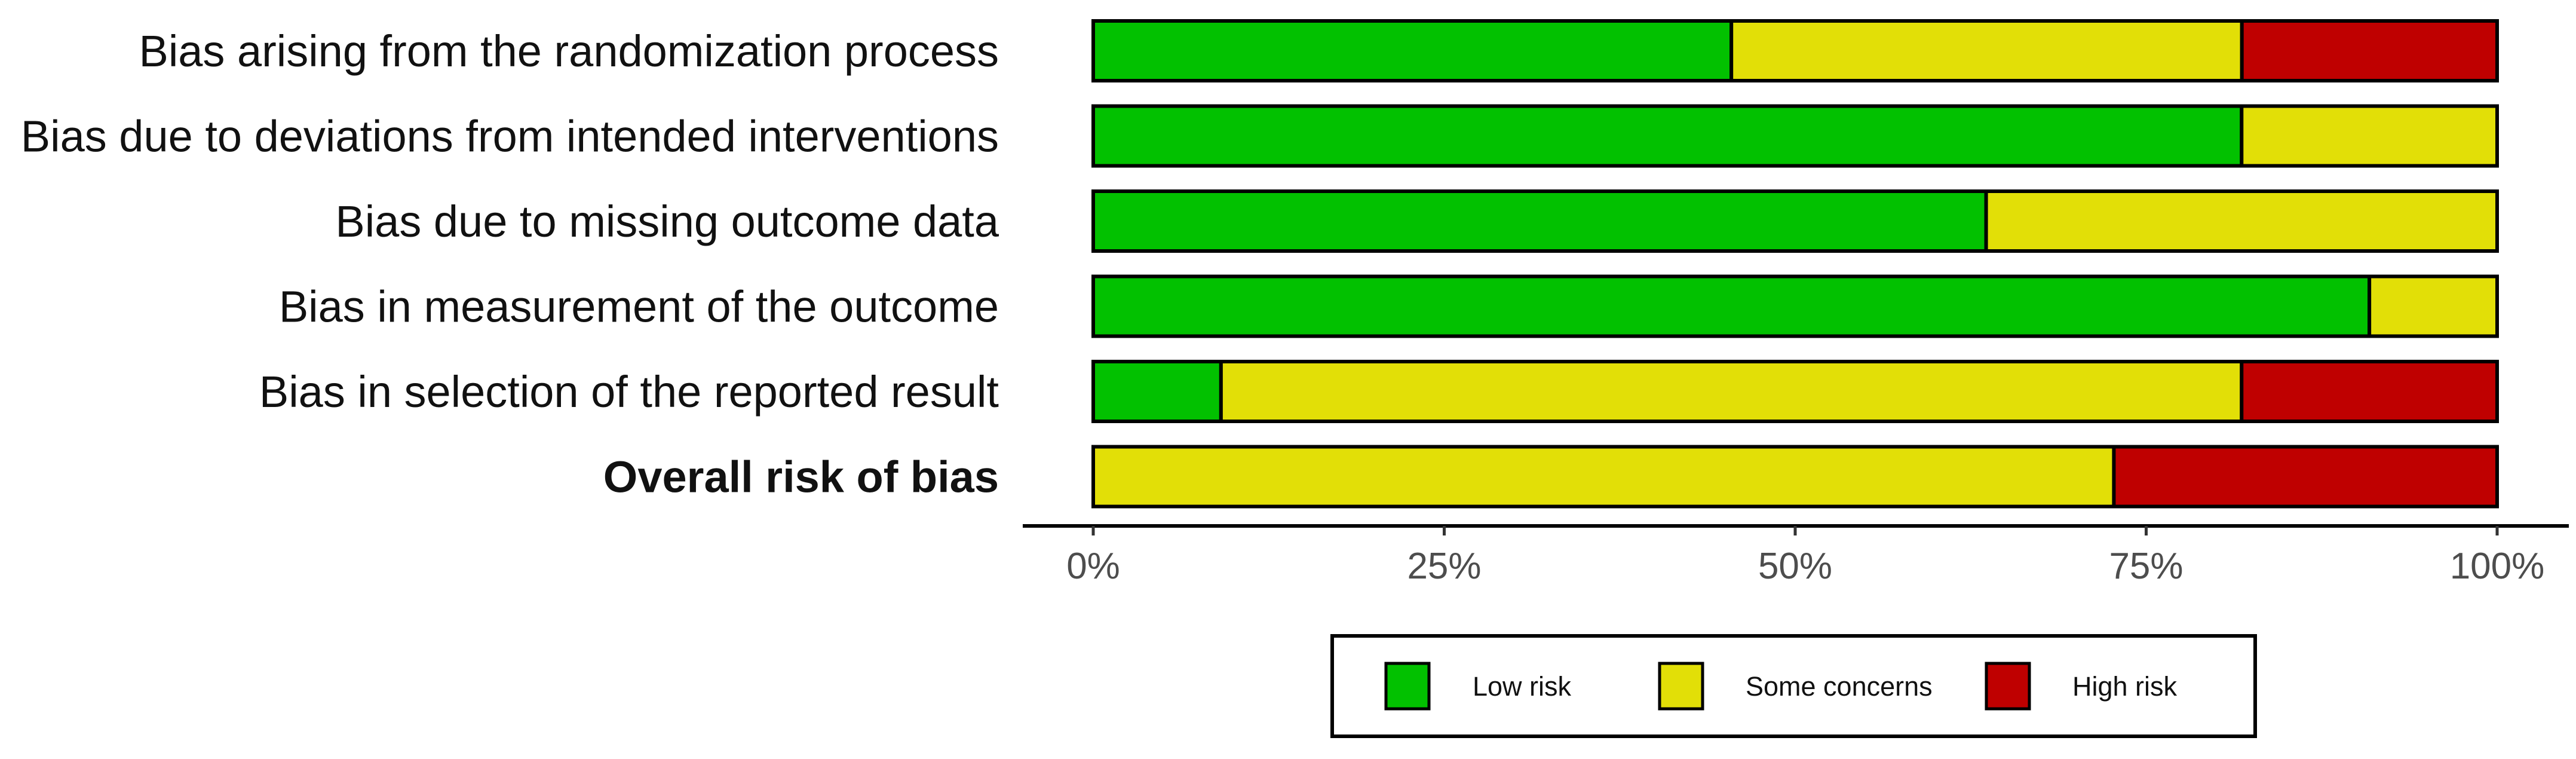 The image size is (2576, 759). I want to click on legend-label-high-risk: High risk, so click(2125, 686).